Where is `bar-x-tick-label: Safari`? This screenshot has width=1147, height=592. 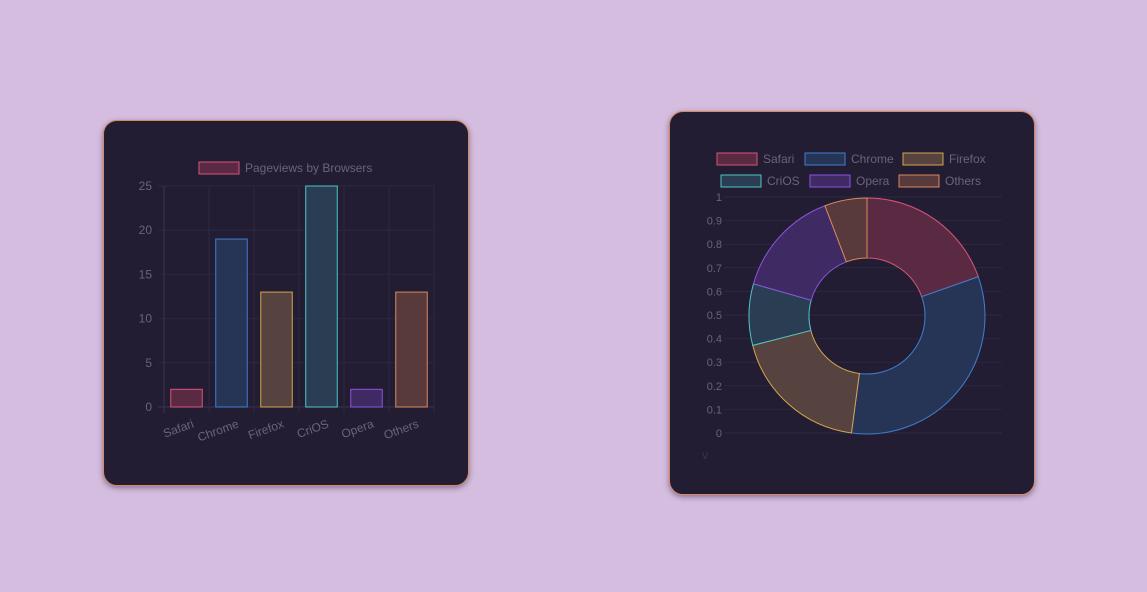
bar-x-tick-label: Safari is located at coordinates (178, 429).